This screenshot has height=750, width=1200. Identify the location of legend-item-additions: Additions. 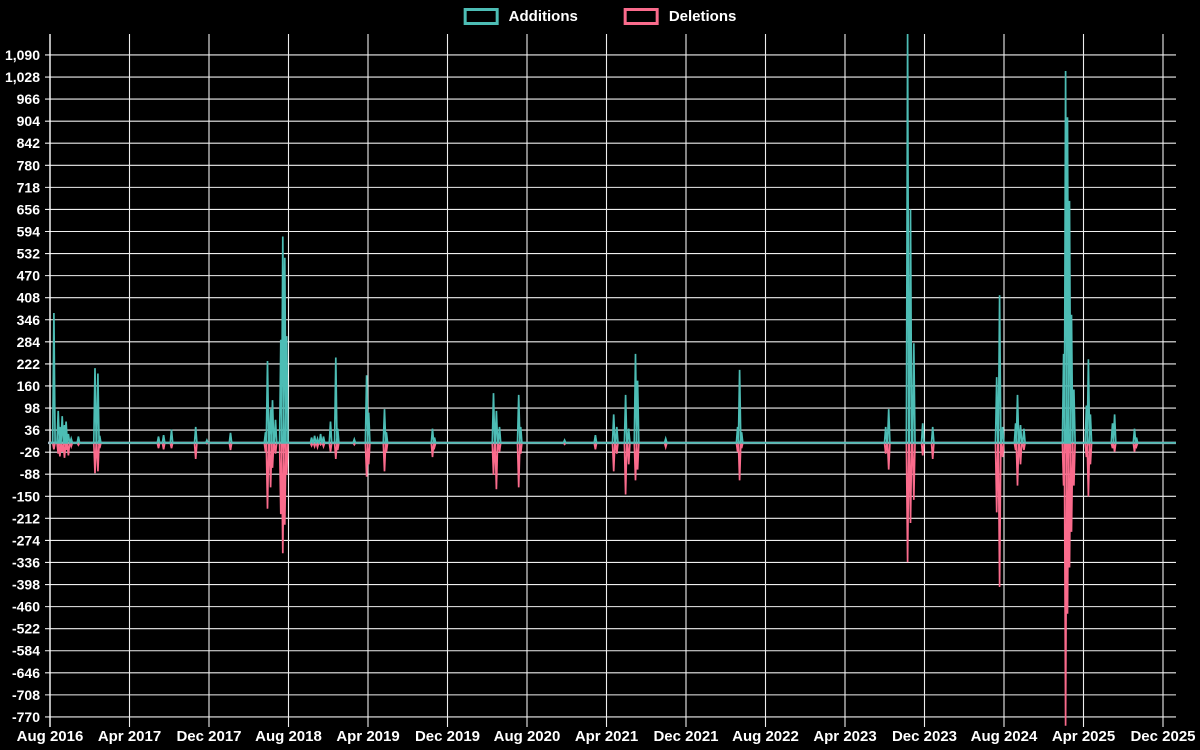
(520, 16).